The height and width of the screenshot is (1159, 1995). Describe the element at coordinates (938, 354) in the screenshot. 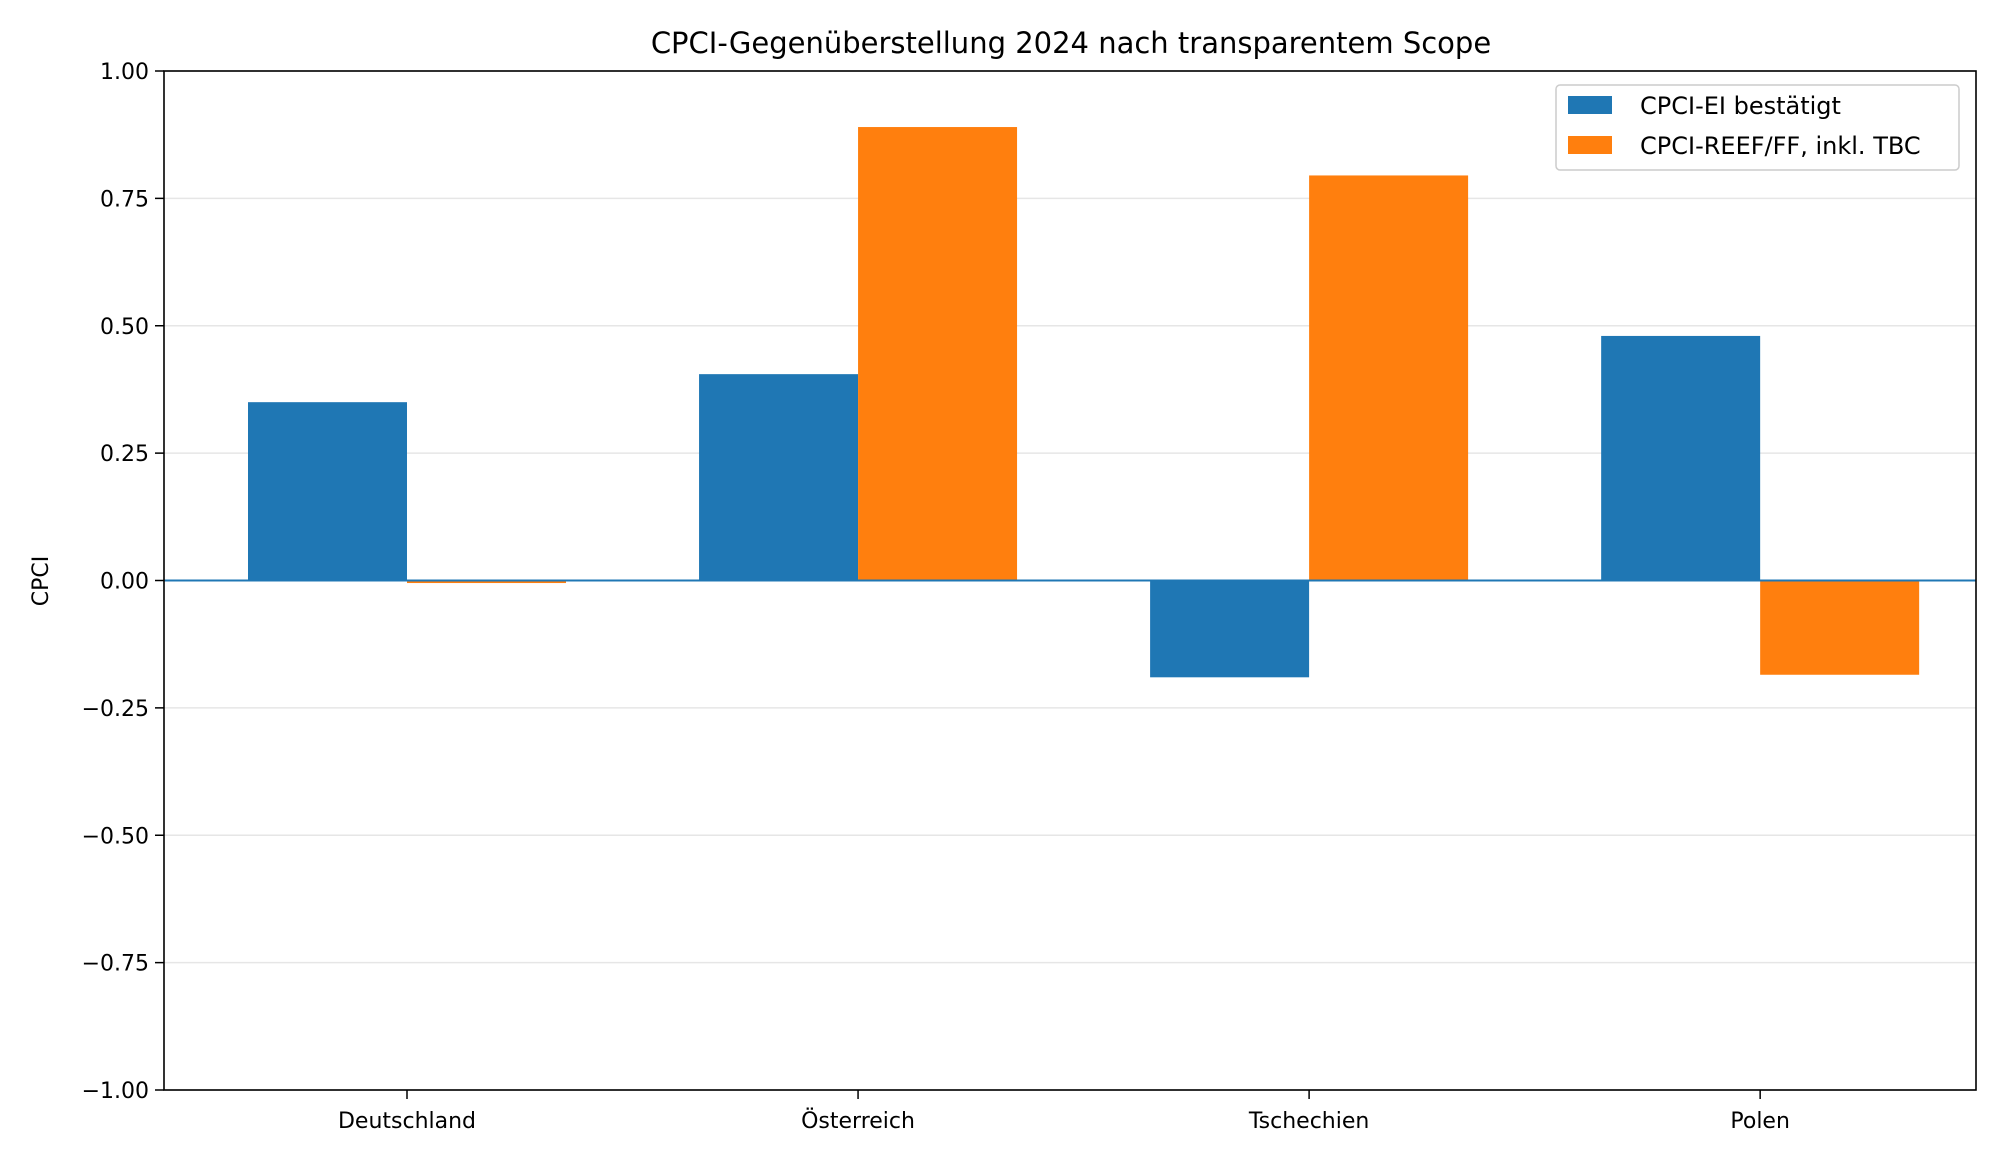

I see `bar-series-2-österreich` at that location.